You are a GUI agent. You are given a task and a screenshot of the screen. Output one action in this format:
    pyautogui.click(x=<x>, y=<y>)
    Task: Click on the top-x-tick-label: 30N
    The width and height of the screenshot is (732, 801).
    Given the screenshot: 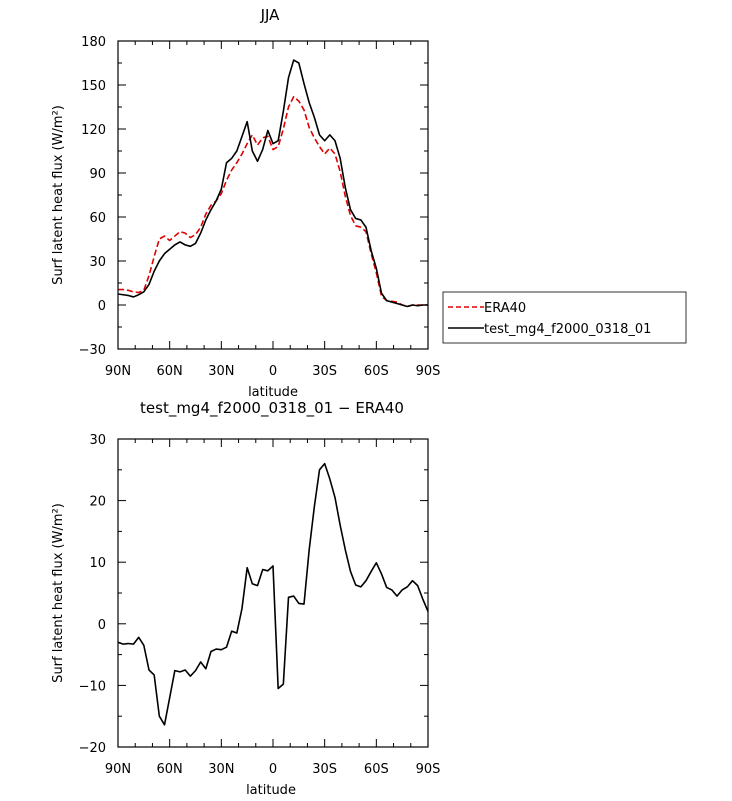 What is the action you would take?
    pyautogui.click(x=221, y=371)
    